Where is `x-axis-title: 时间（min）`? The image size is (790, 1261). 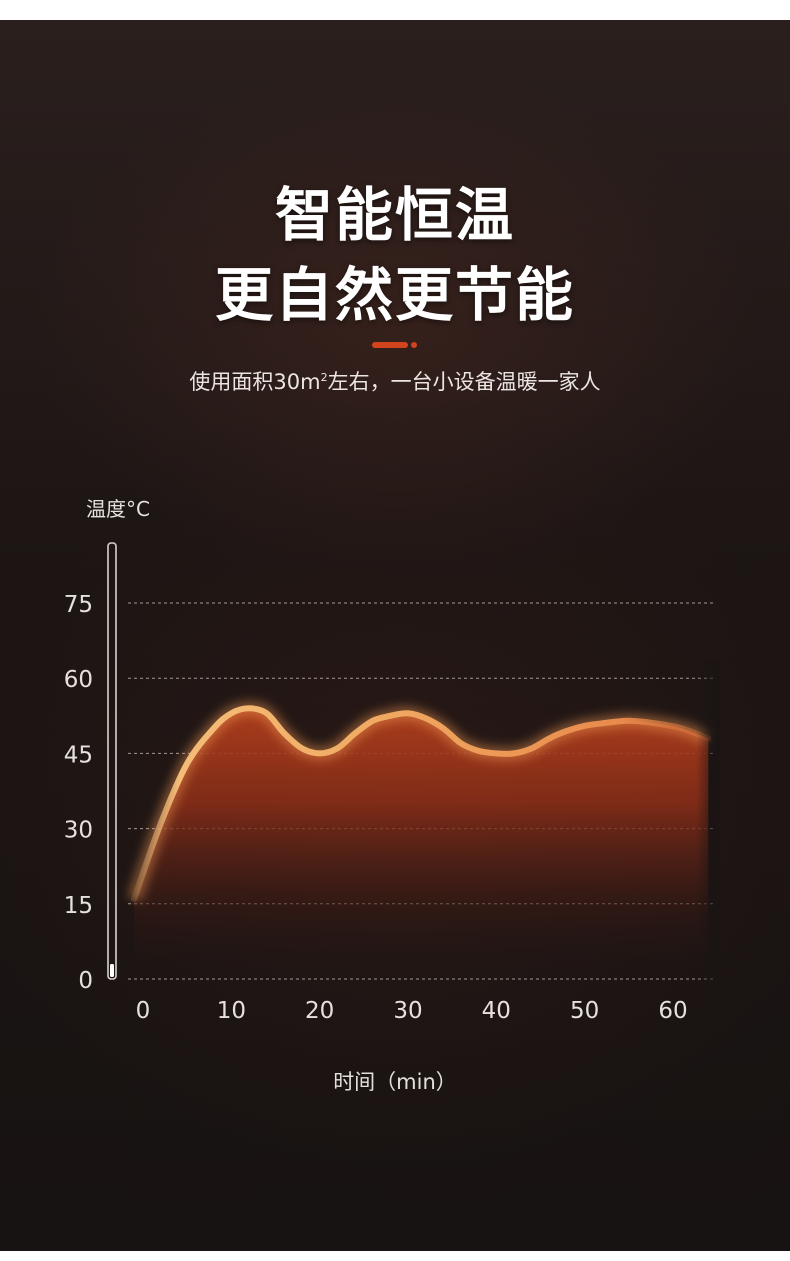
x-axis-title: 时间（min） is located at coordinates (395, 1082).